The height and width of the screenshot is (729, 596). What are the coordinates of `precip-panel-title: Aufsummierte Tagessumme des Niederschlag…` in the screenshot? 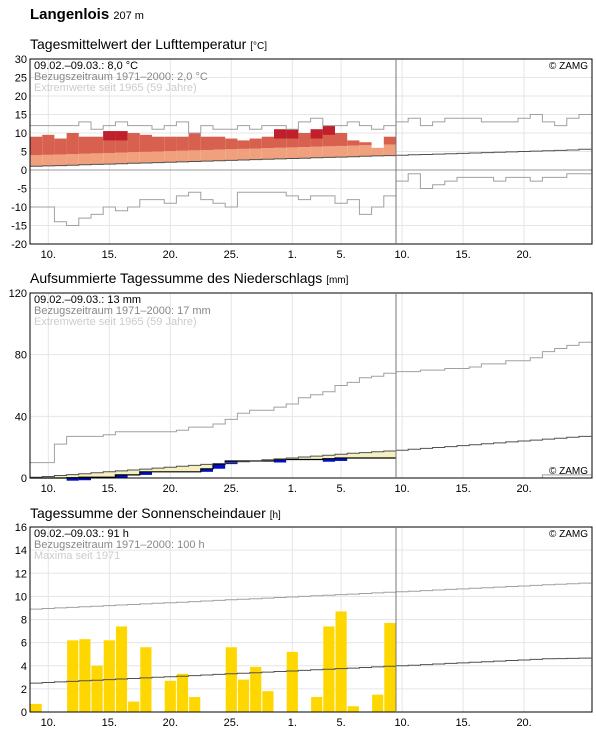 It's located at (189, 278).